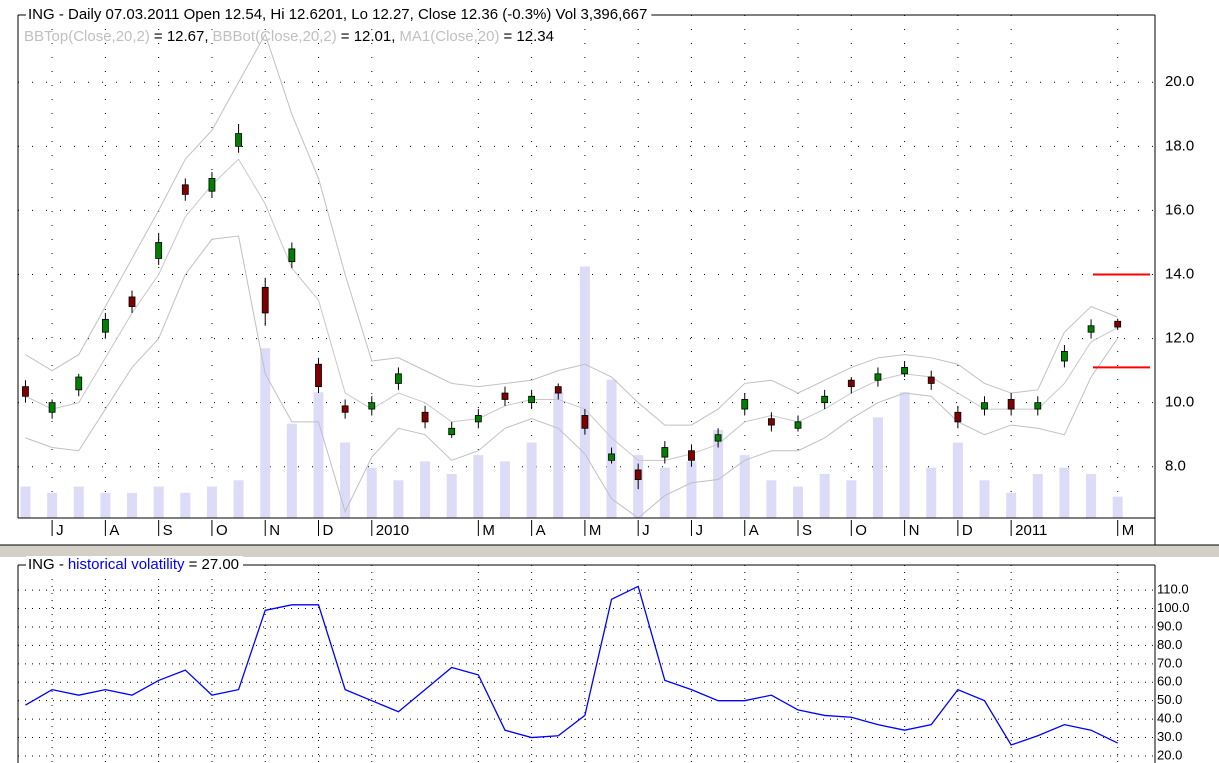 The image size is (1219, 763). Describe the element at coordinates (392, 530) in the screenshot. I see `x-tick-label: 2010` at that location.